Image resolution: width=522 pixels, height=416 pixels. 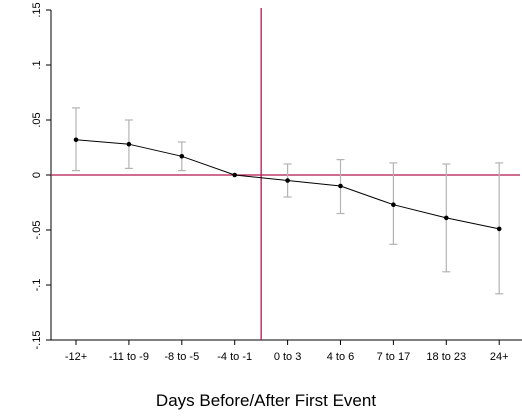 I want to click on y-tick-label: -.1, so click(x=37, y=285).